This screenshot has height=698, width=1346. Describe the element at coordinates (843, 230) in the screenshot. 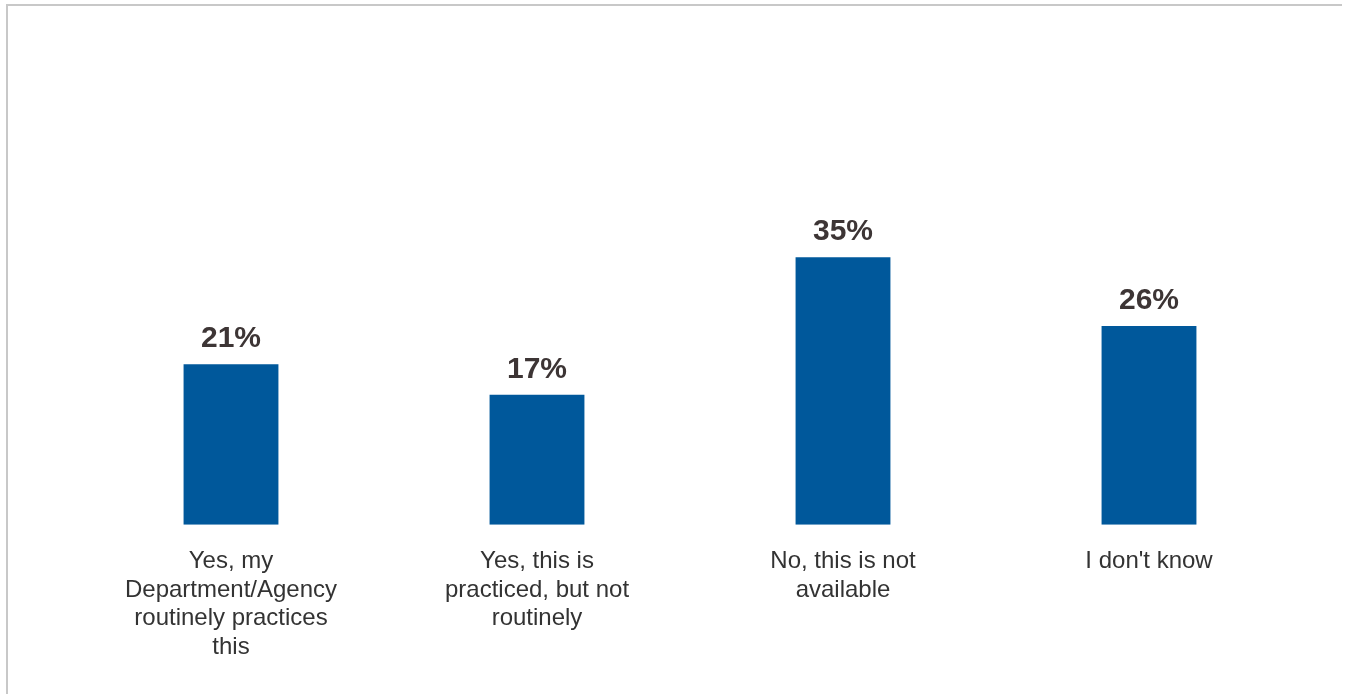

I see `data-label: 35%` at that location.